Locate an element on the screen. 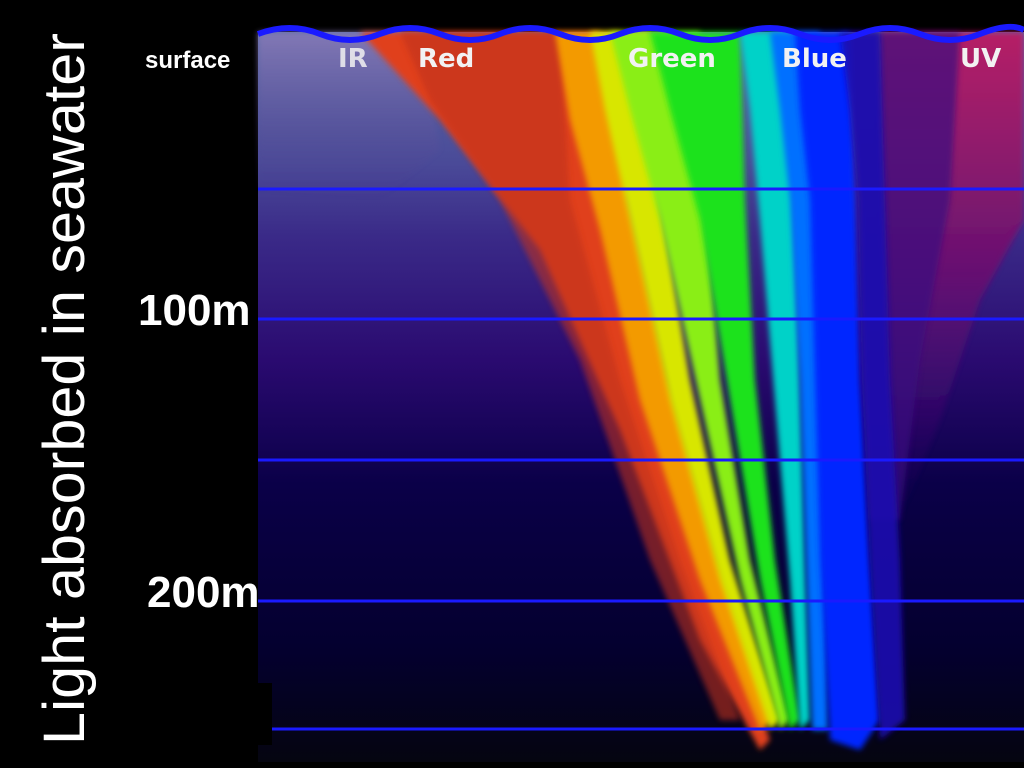 Image resolution: width=1024 pixels, height=768 pixels. green-band is located at coordinates (725, 381).